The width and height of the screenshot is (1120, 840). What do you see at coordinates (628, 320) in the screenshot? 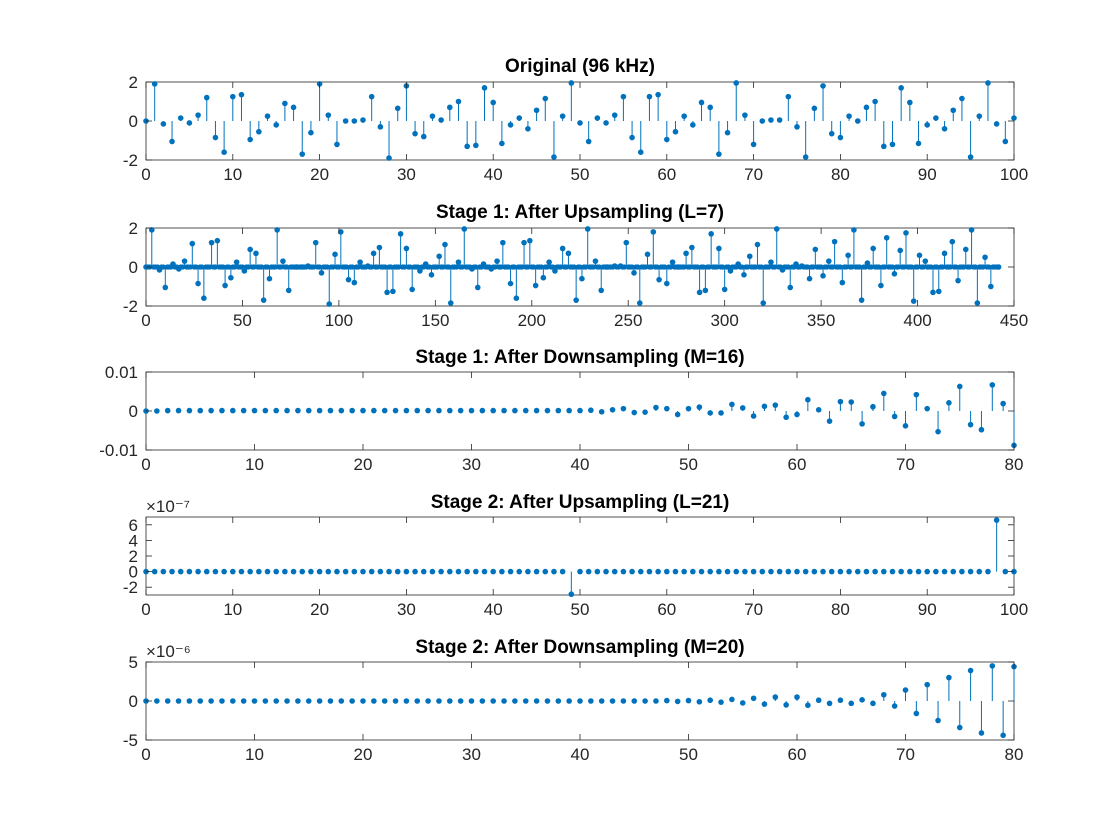
I see `x-tick-label: 250` at bounding box center [628, 320].